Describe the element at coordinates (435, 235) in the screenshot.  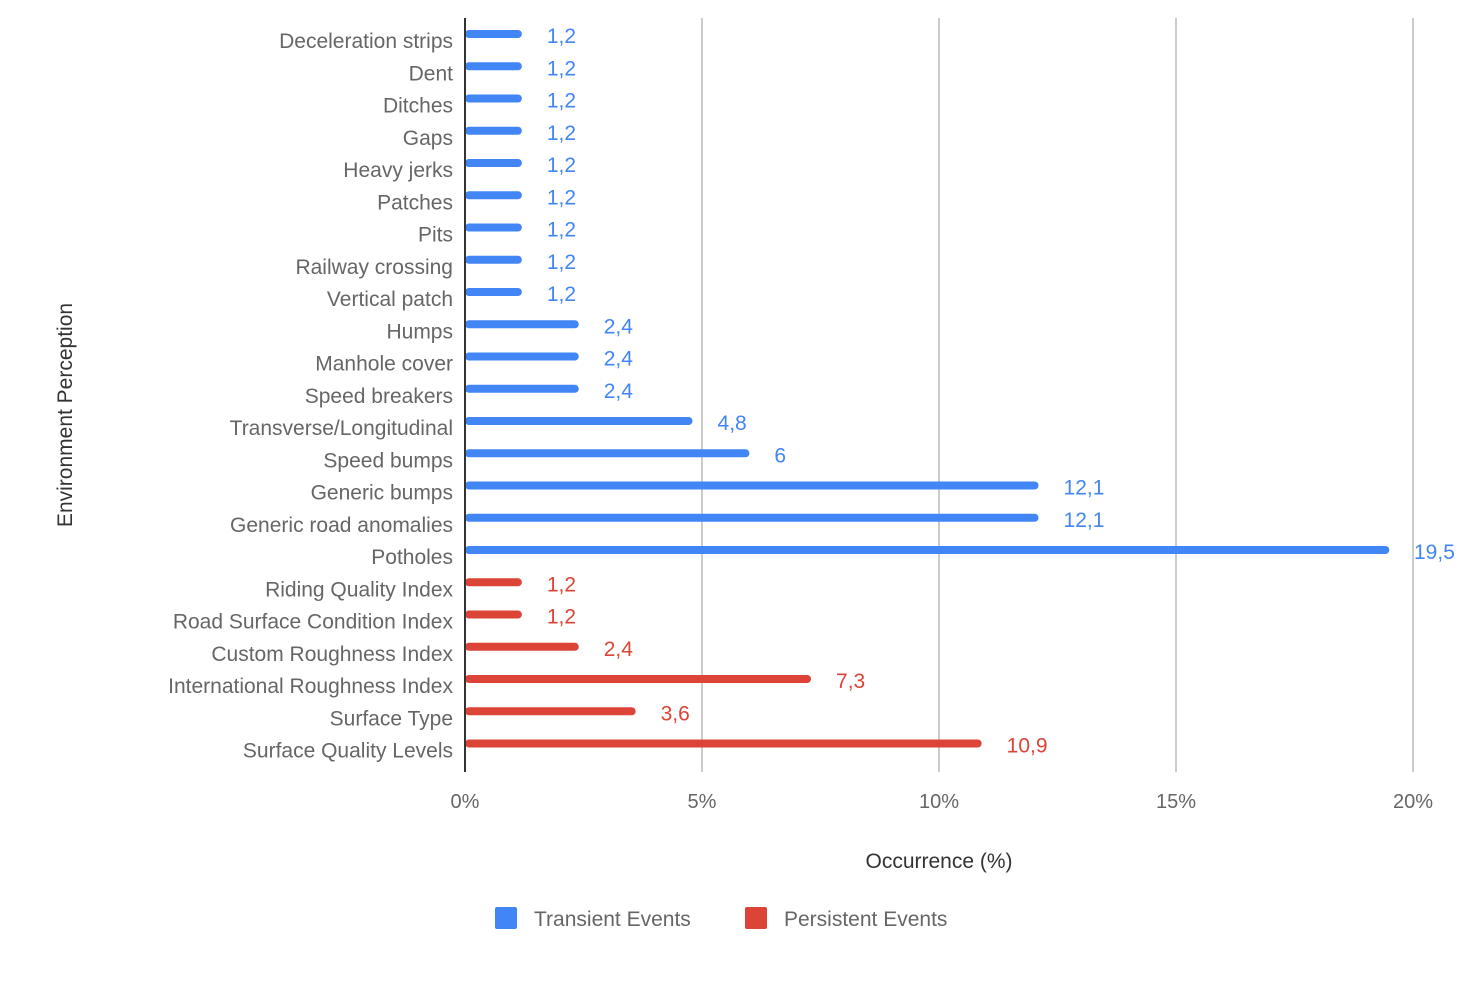
I see `category-label: Pits` at that location.